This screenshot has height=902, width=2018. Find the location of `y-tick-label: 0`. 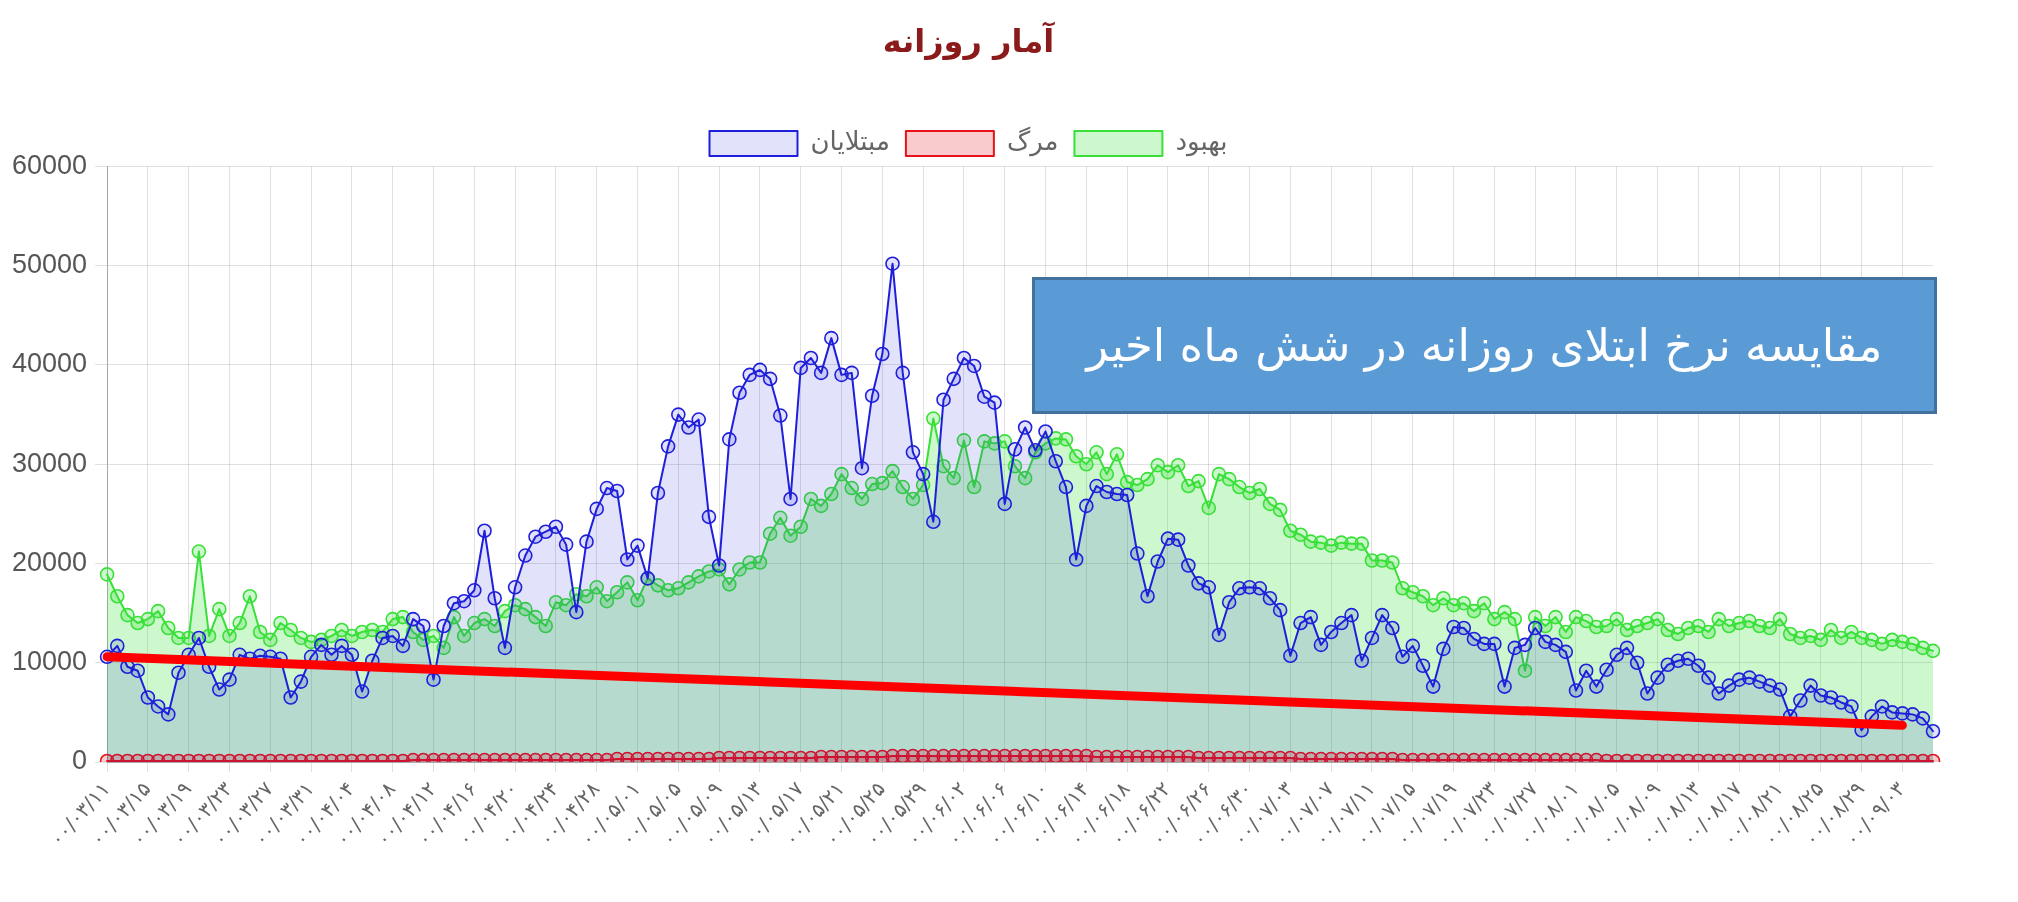

y-tick-label: 0 is located at coordinates (80, 760).